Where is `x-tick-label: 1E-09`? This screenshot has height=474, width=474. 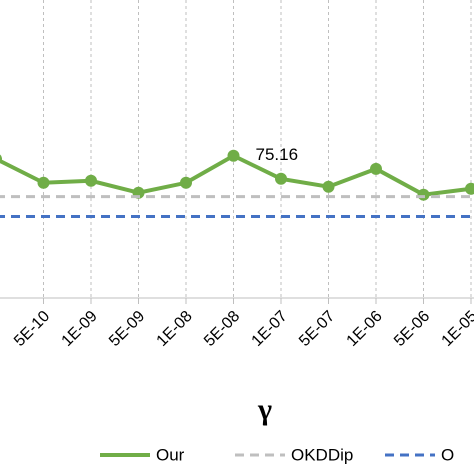 x-tick-label: 1E-09 is located at coordinates (80, 329).